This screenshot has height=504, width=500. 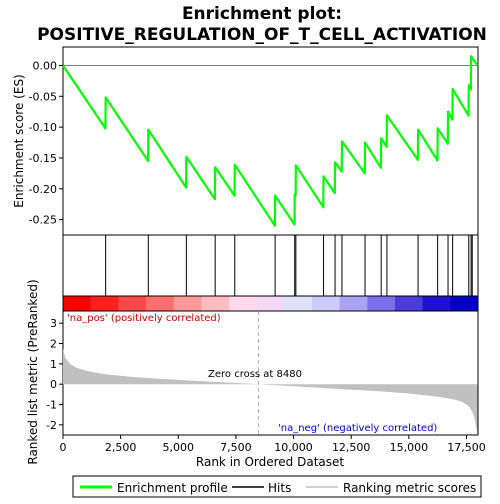 What do you see at coordinates (409, 488) in the screenshot?
I see `legend-ranking-label: Ranking metric scores` at bounding box center [409, 488].